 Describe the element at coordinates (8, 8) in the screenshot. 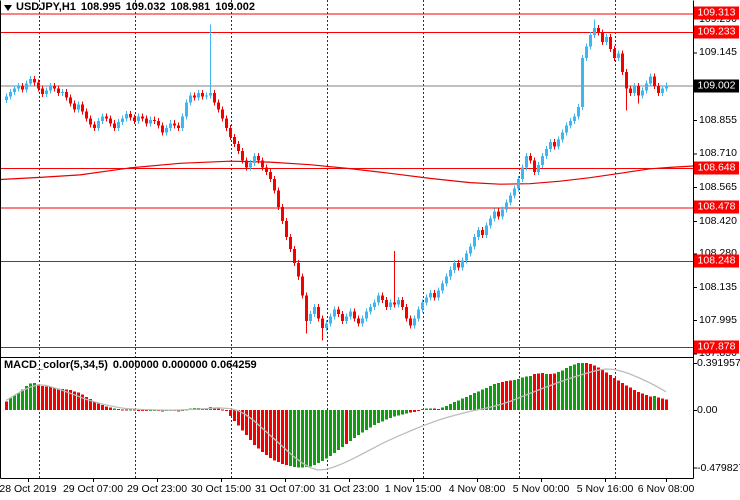

I see `symbol-dropdown-icon` at that location.